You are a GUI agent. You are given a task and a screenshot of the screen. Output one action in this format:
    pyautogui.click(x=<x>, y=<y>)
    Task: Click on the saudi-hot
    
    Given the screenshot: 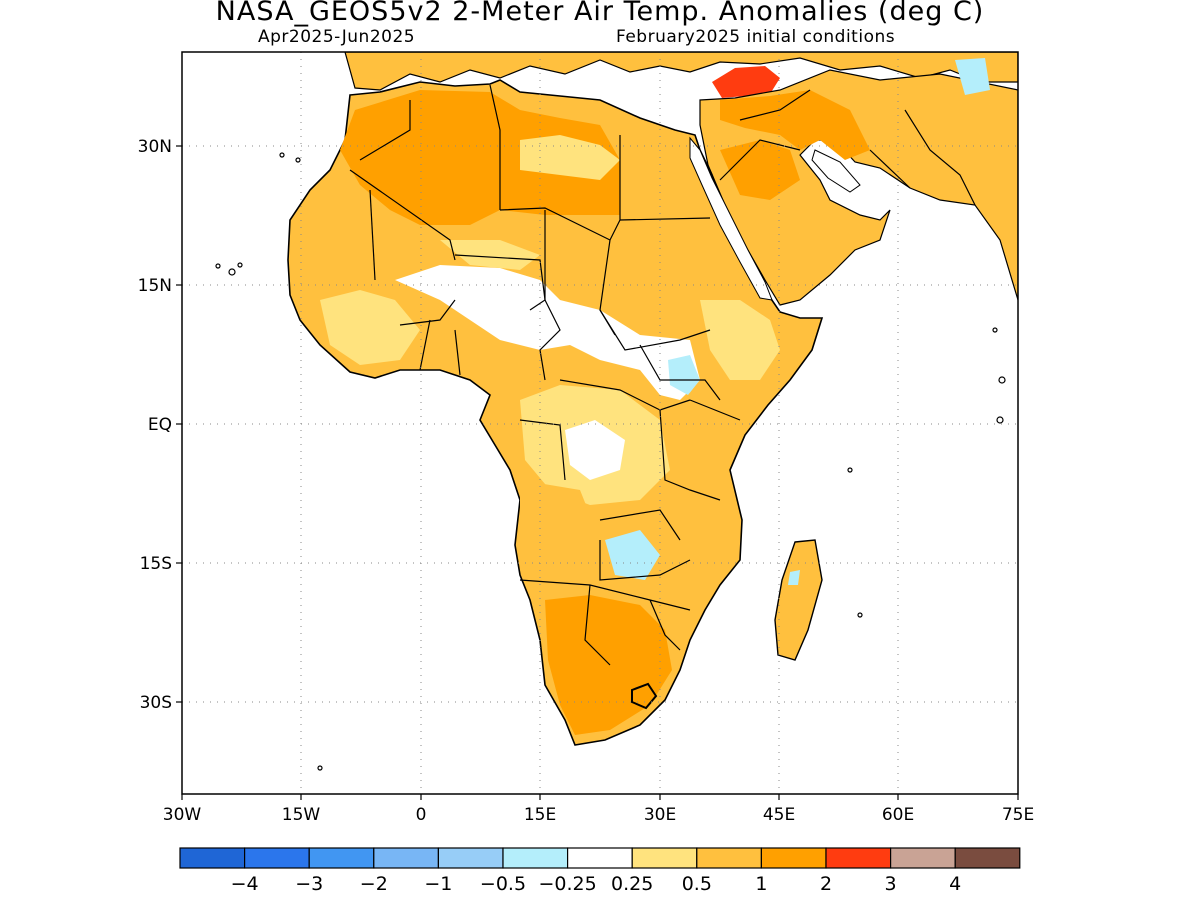 What is the action you would take?
    pyautogui.click(x=760, y=170)
    